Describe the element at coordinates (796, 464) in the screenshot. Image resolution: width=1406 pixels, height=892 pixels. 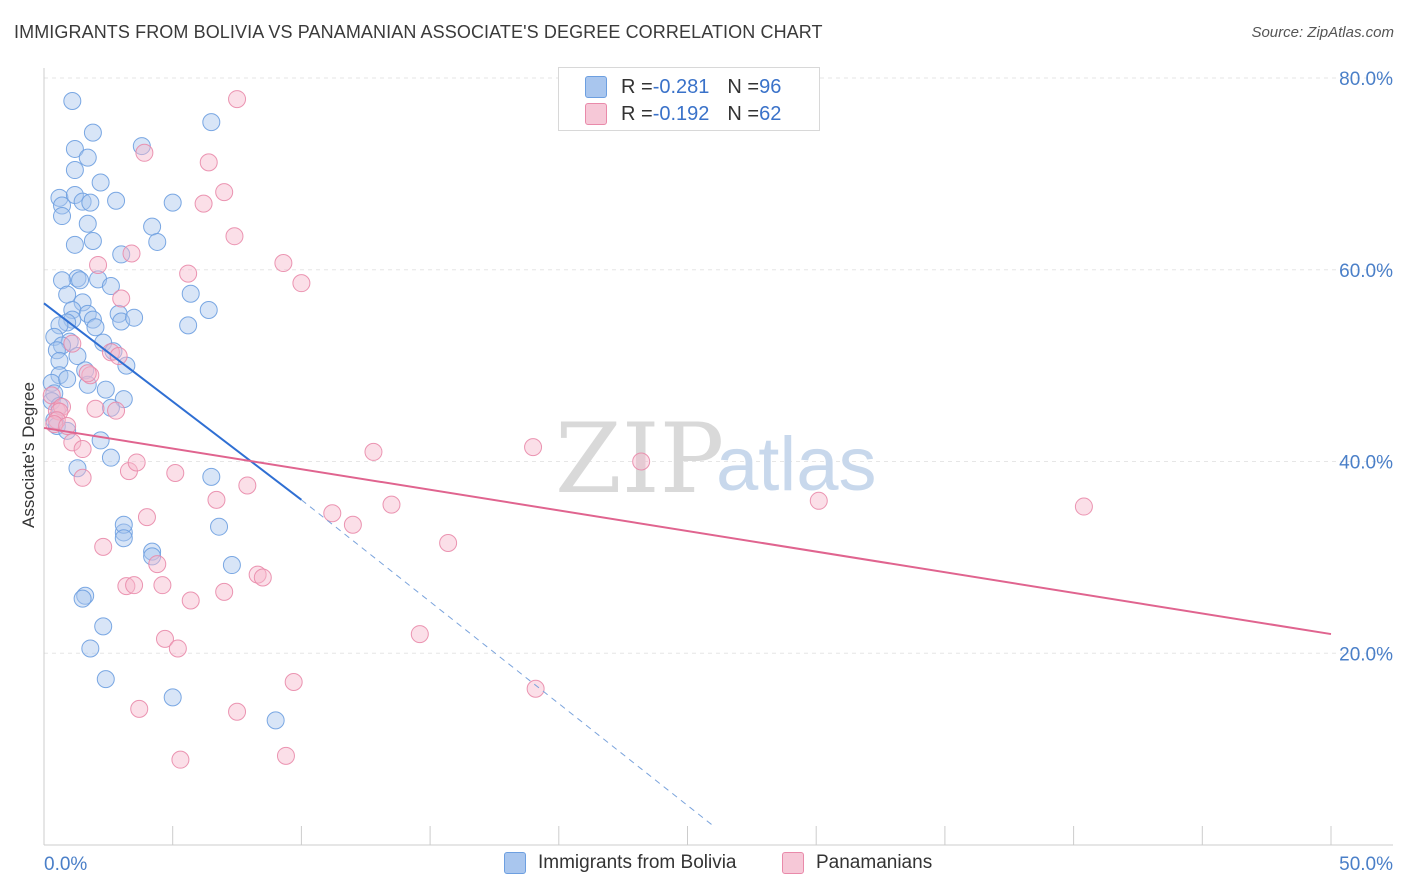
I see `watermark-atlas: atlas` at that location.